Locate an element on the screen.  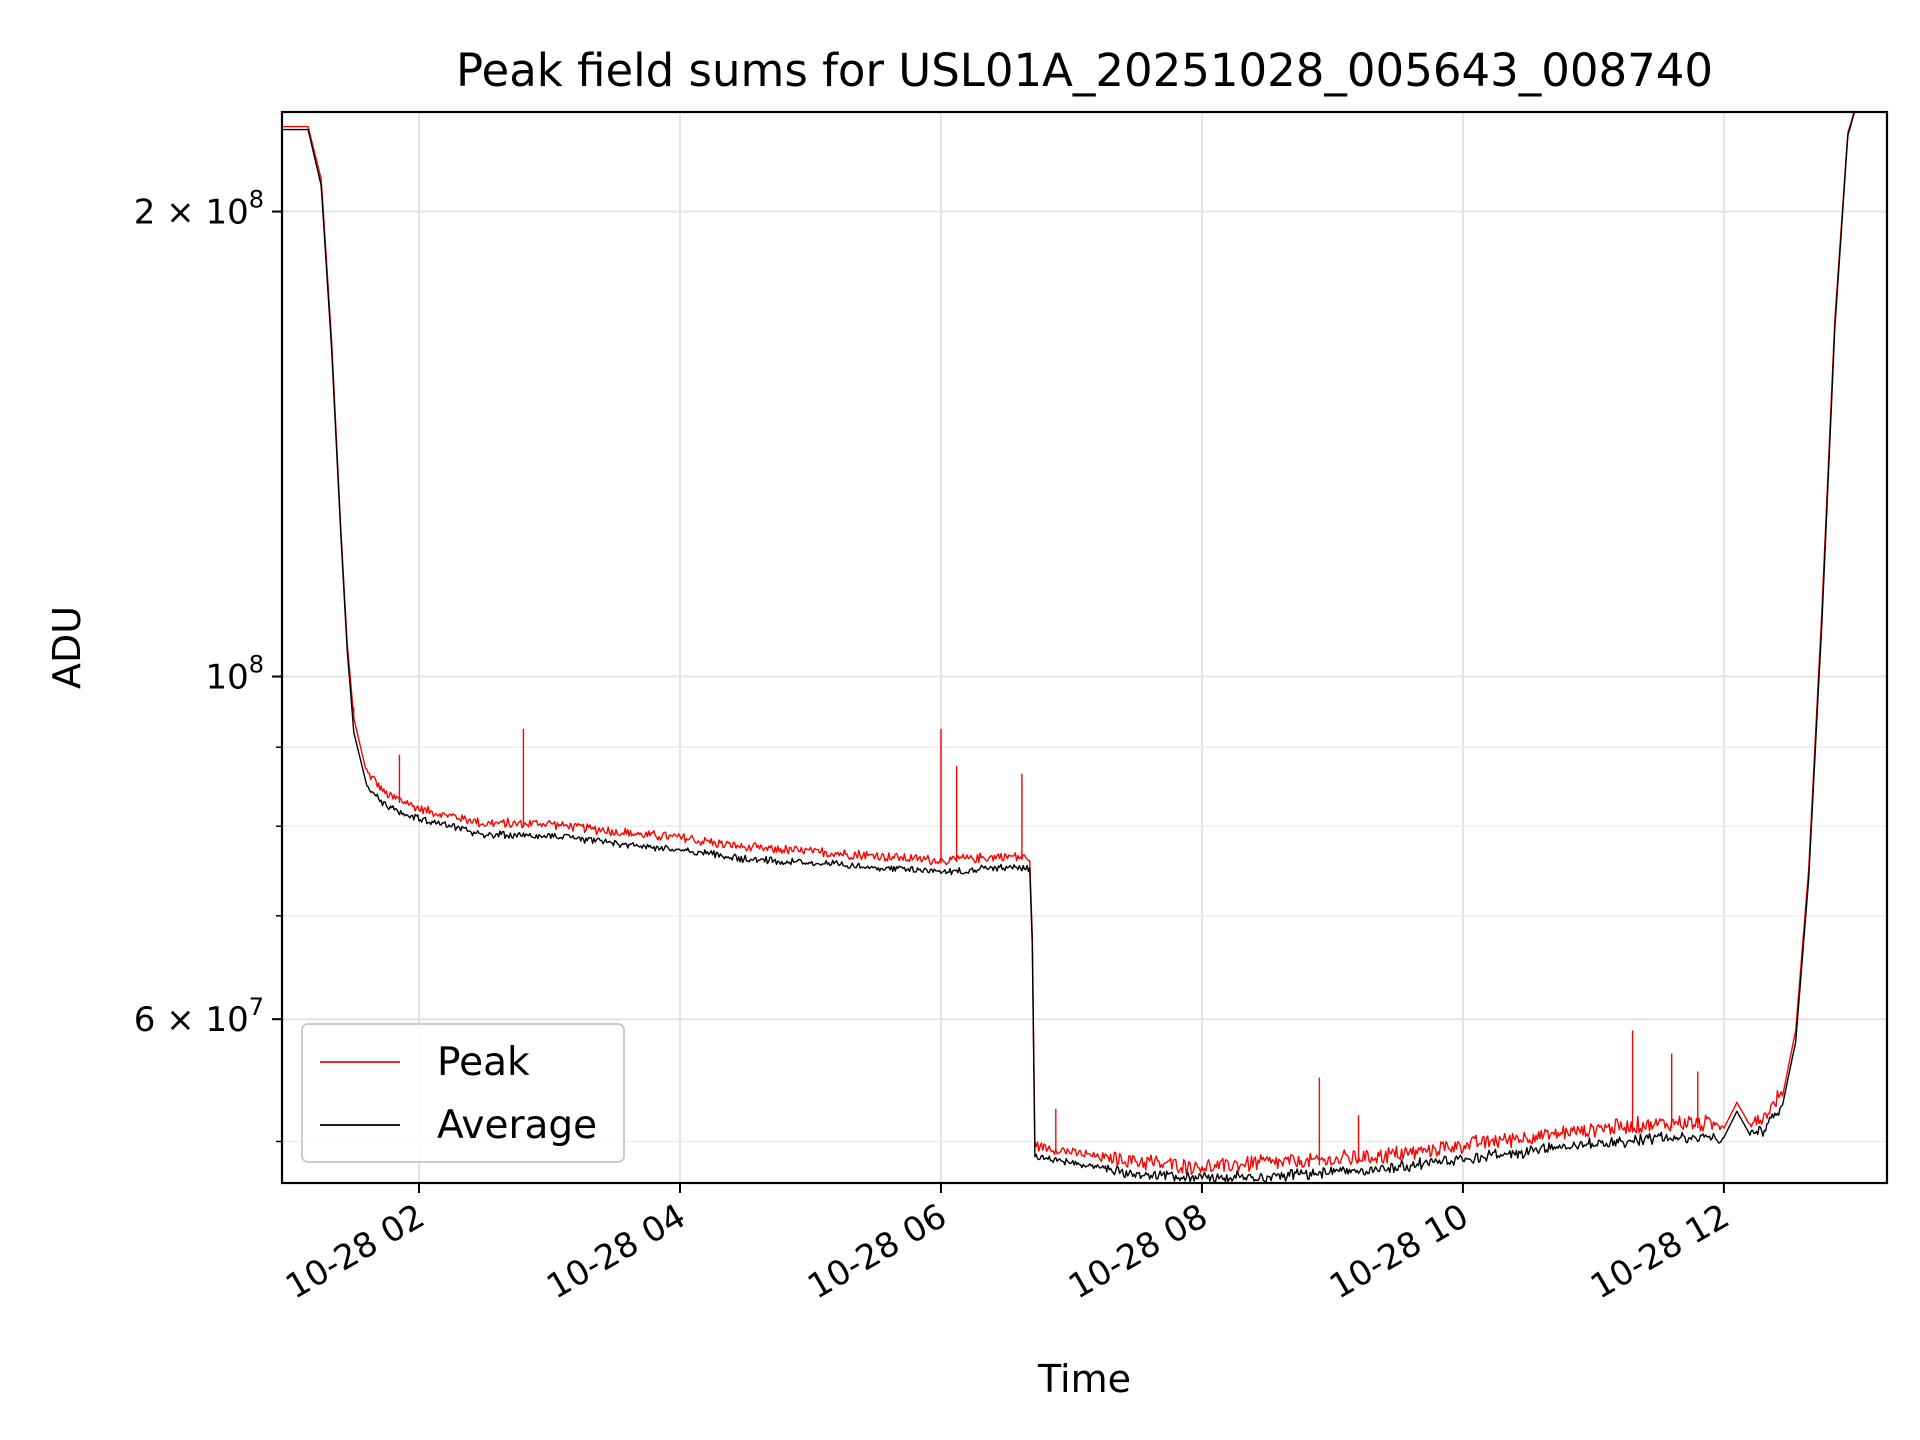
legend-peak-label: Peak is located at coordinates (483, 1062).